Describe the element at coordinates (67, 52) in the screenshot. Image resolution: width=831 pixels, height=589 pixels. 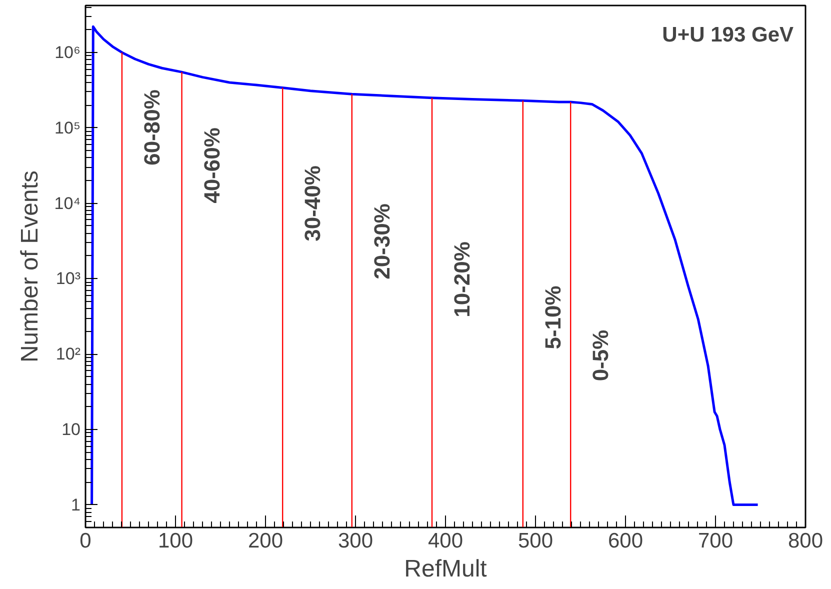
I see `y-tick-label: 10⁶` at that location.